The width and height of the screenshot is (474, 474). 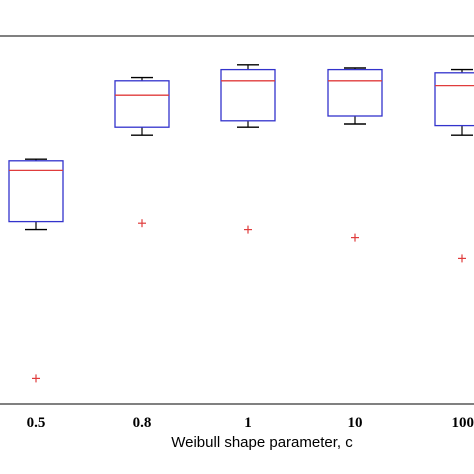 I want to click on x-tick-label: 0.8, so click(x=142, y=423).